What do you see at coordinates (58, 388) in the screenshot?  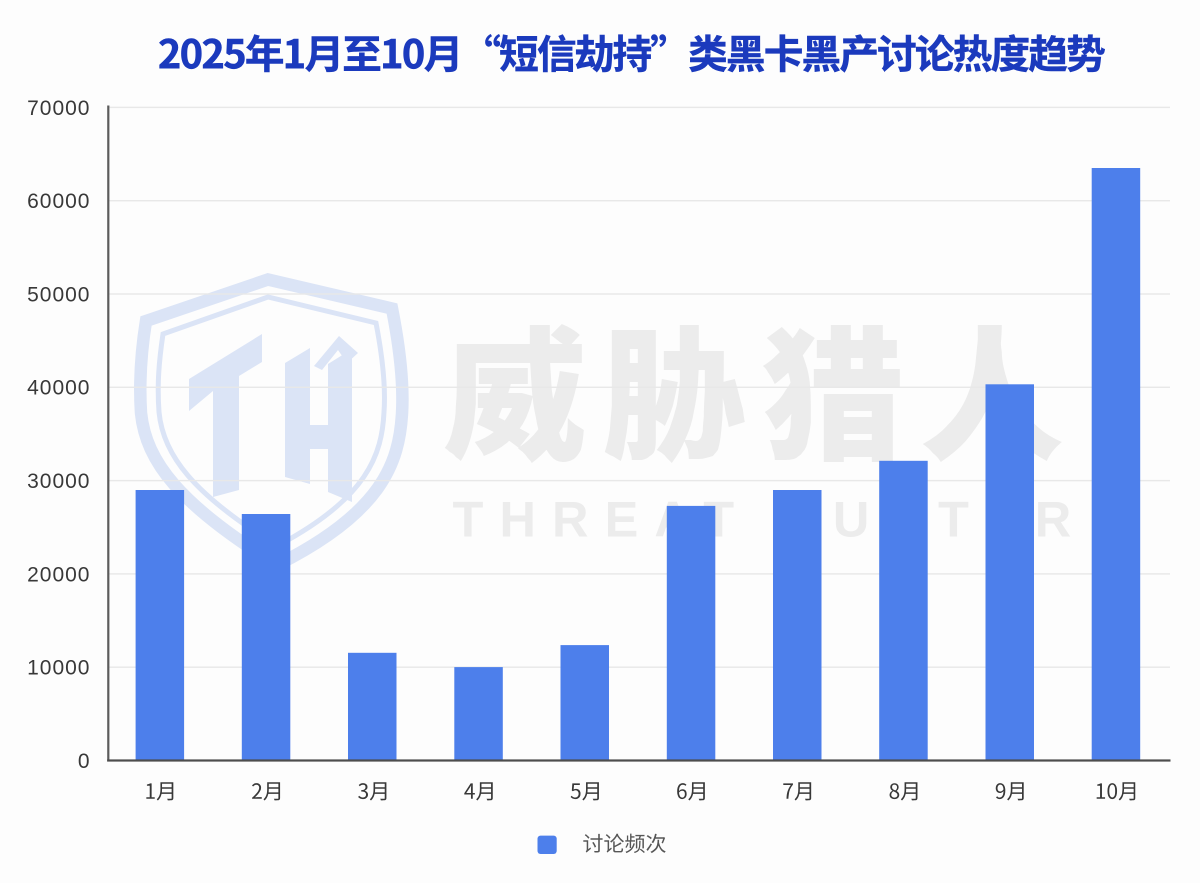 I see `svg-text: 40000` at bounding box center [58, 388].